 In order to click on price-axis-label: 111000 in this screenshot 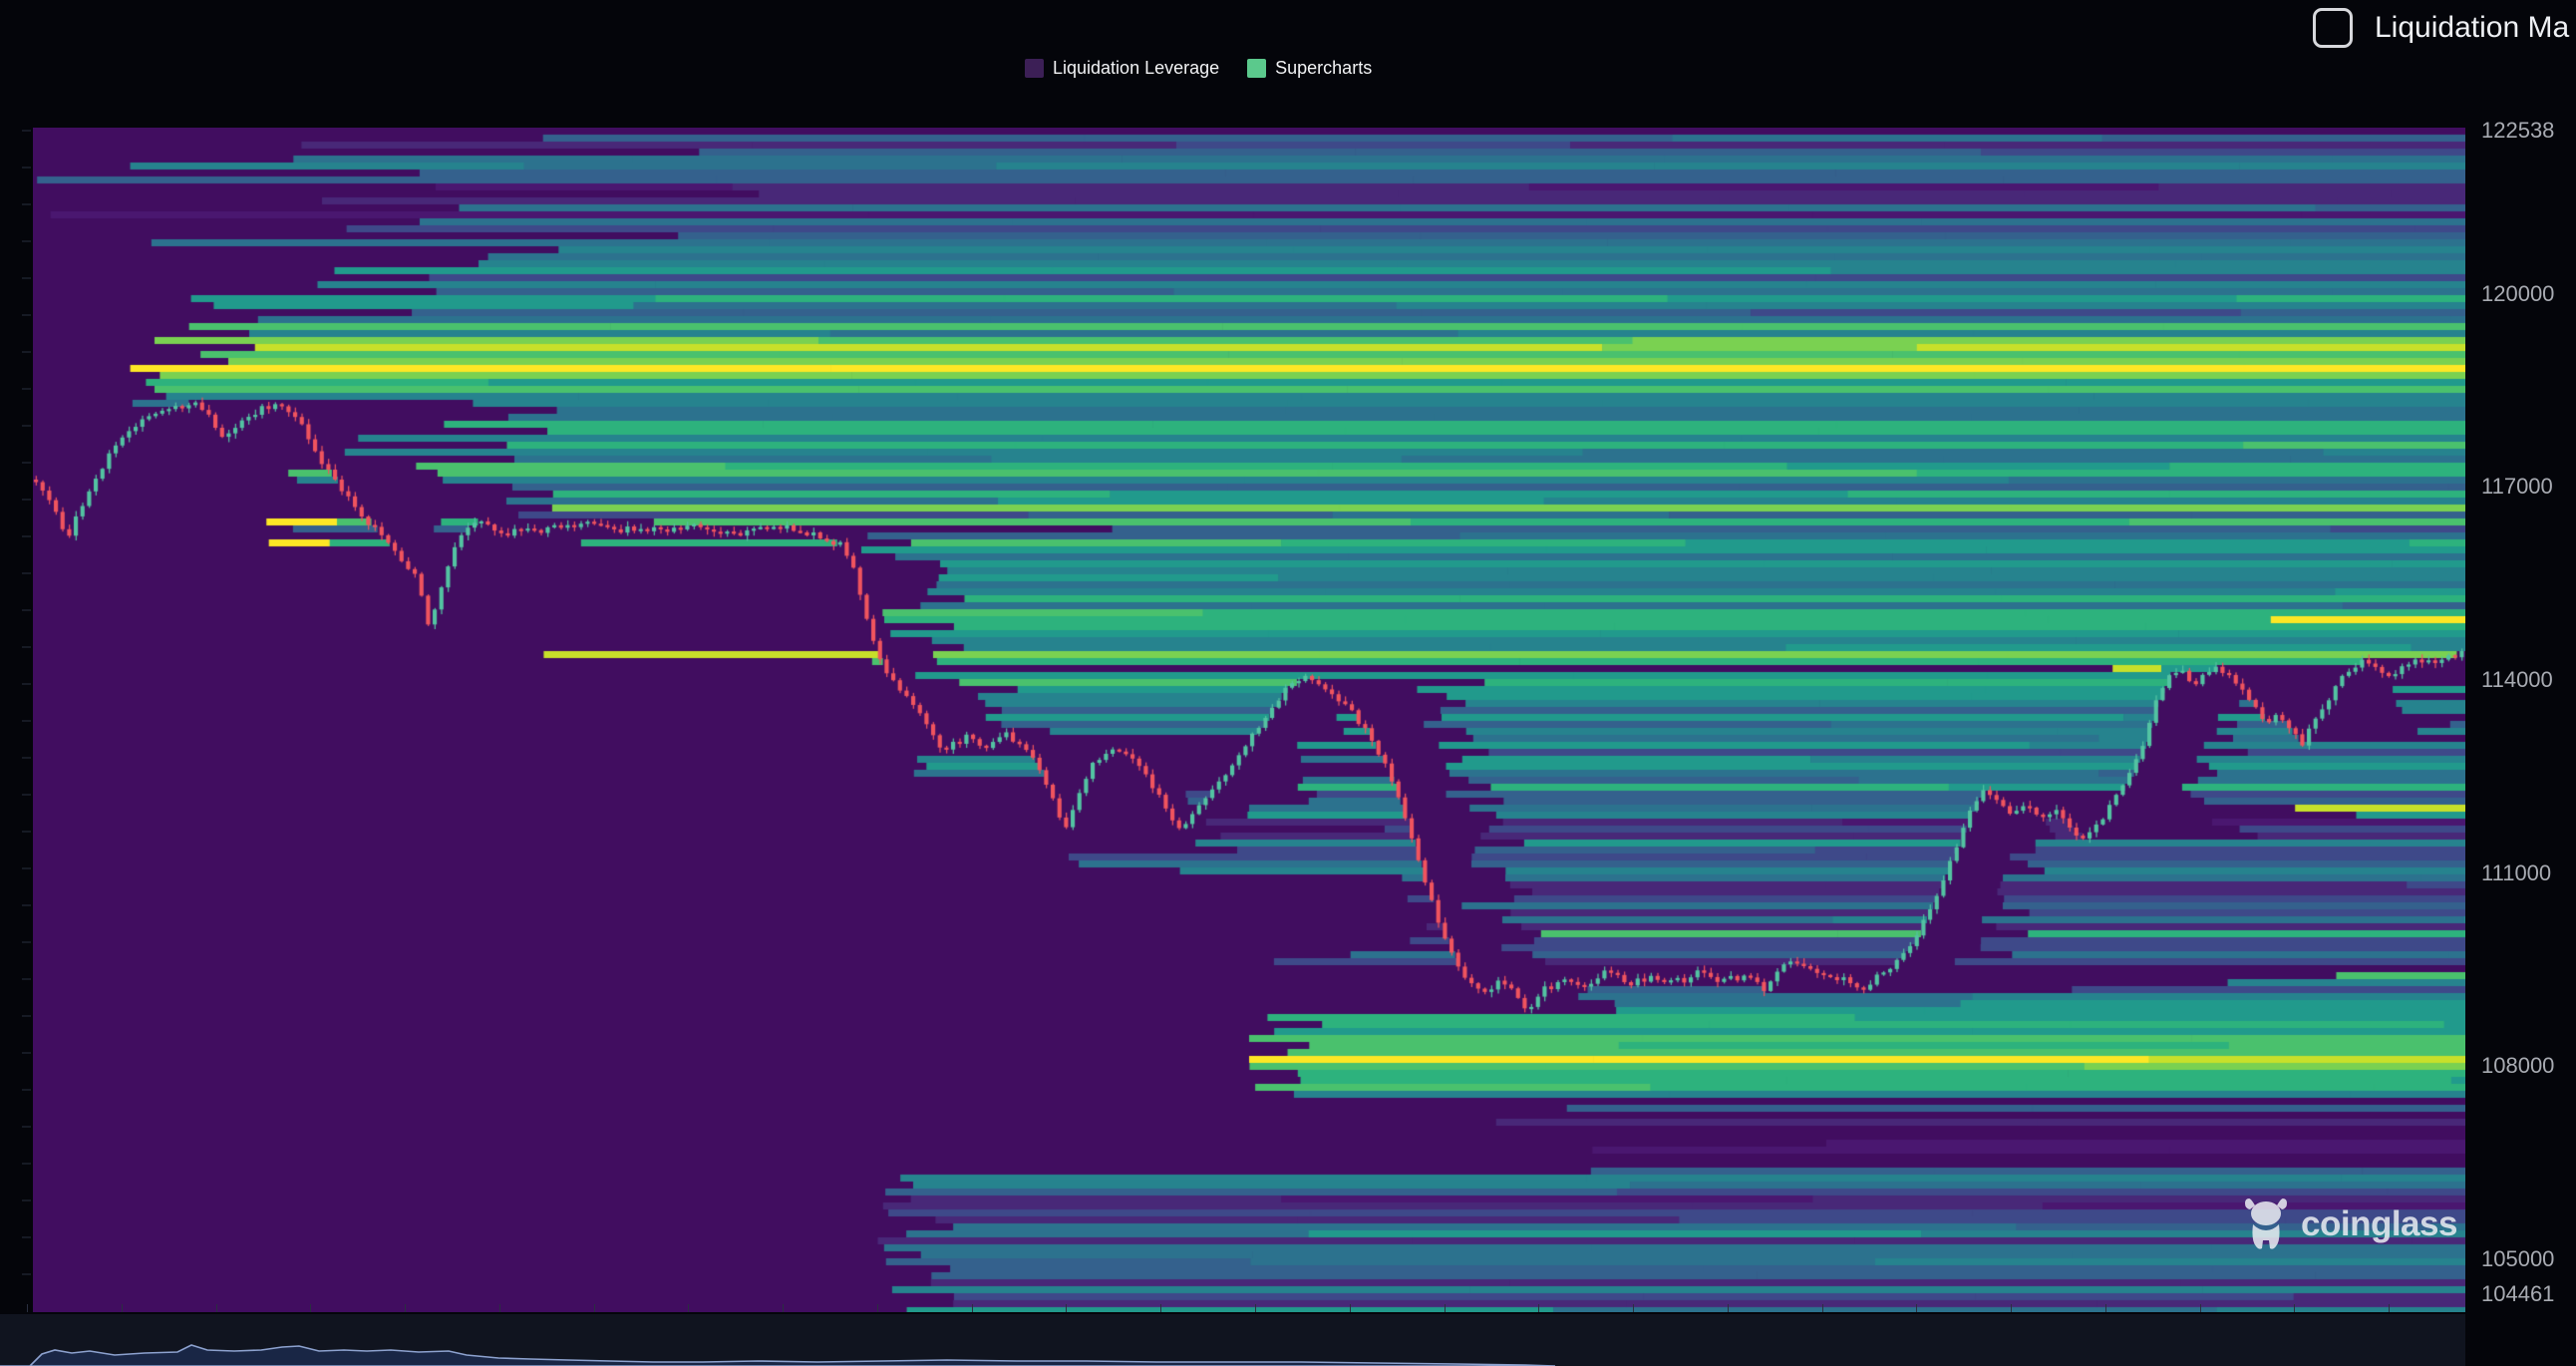, I will do `click(2516, 872)`.